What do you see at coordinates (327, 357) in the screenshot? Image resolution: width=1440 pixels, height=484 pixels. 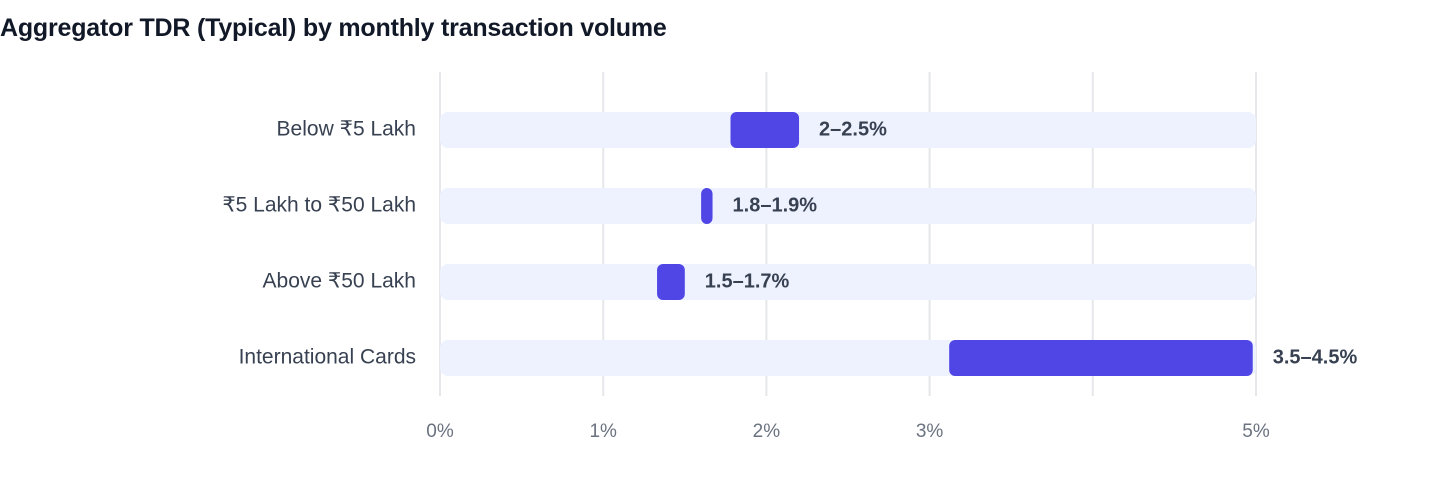 I see `category-label: International Cards` at bounding box center [327, 357].